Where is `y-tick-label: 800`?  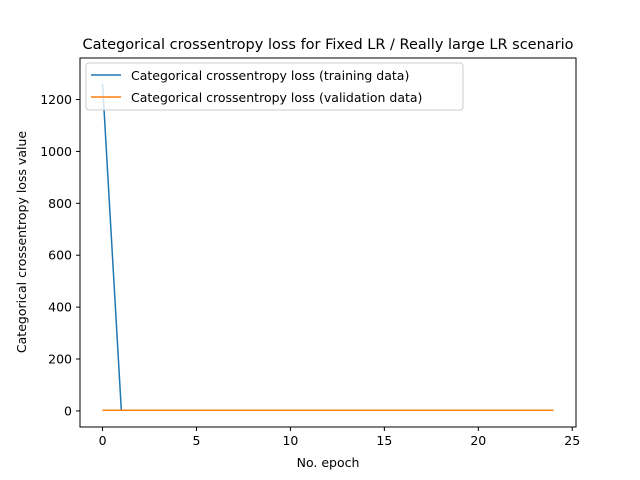
y-tick-label: 800 is located at coordinates (60, 203).